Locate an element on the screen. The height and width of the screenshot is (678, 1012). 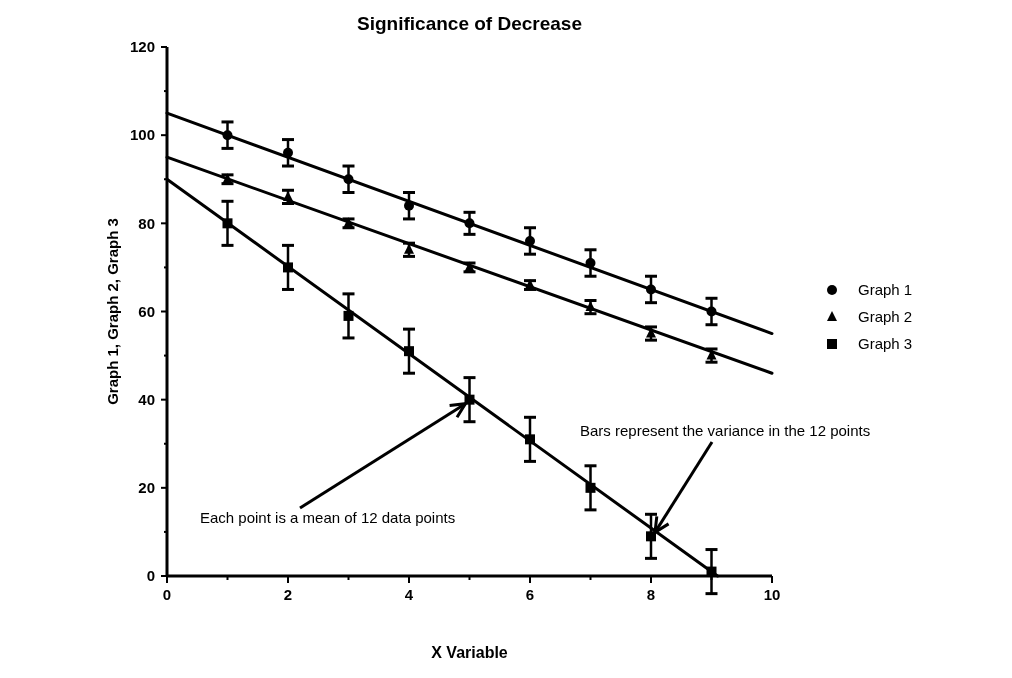
y-tick-label: 0 is located at coordinates (150, 576).